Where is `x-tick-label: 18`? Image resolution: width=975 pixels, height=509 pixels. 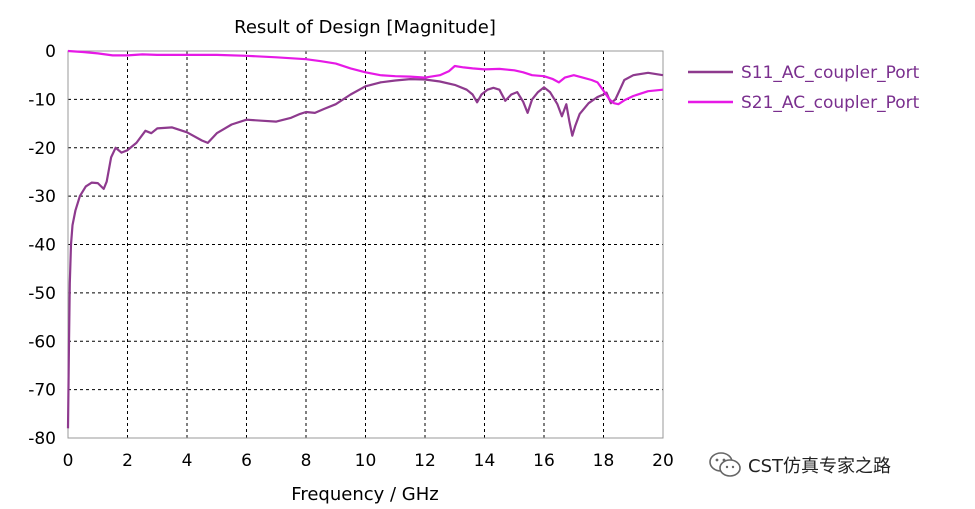
x-tick-label: 18 is located at coordinates (604, 461).